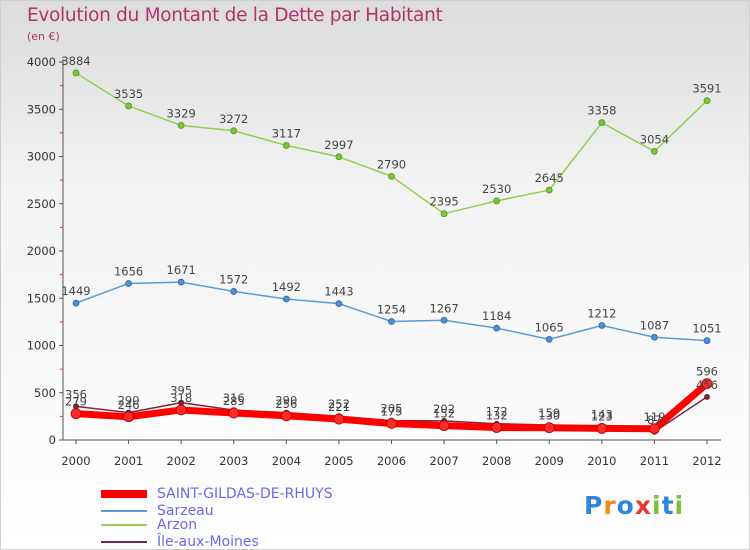 The width and height of the screenshot is (750, 550). Describe the element at coordinates (601, 111) in the screenshot. I see `data-label: 3358` at that location.